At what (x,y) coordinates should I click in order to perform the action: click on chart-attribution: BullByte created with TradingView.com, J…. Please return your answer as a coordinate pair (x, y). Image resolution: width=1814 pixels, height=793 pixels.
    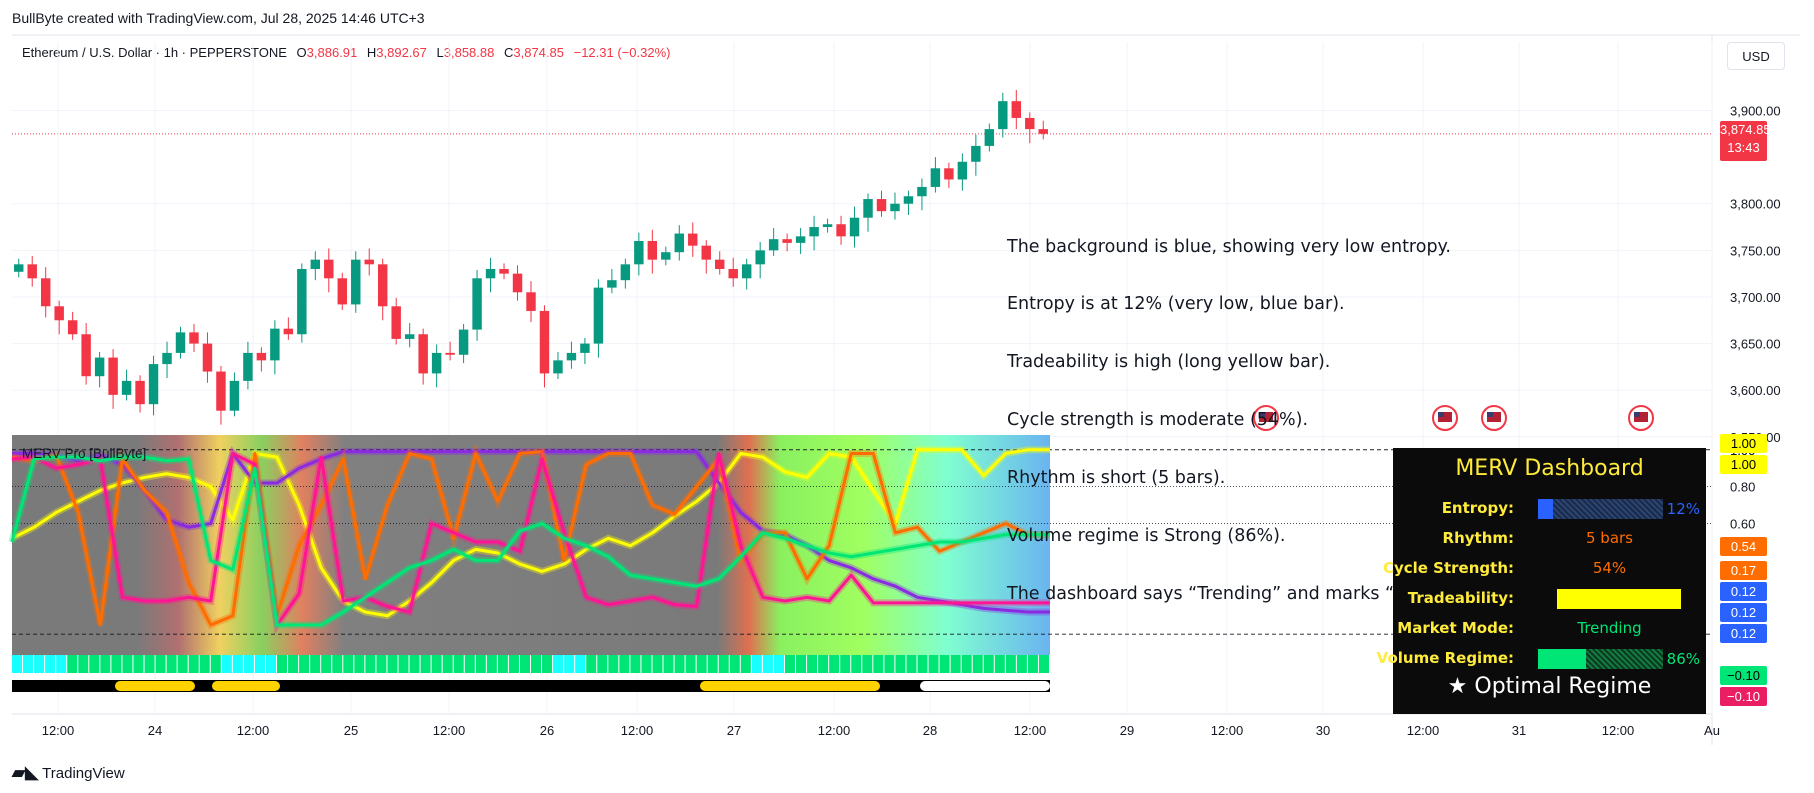
    Looking at the image, I should click on (218, 18).